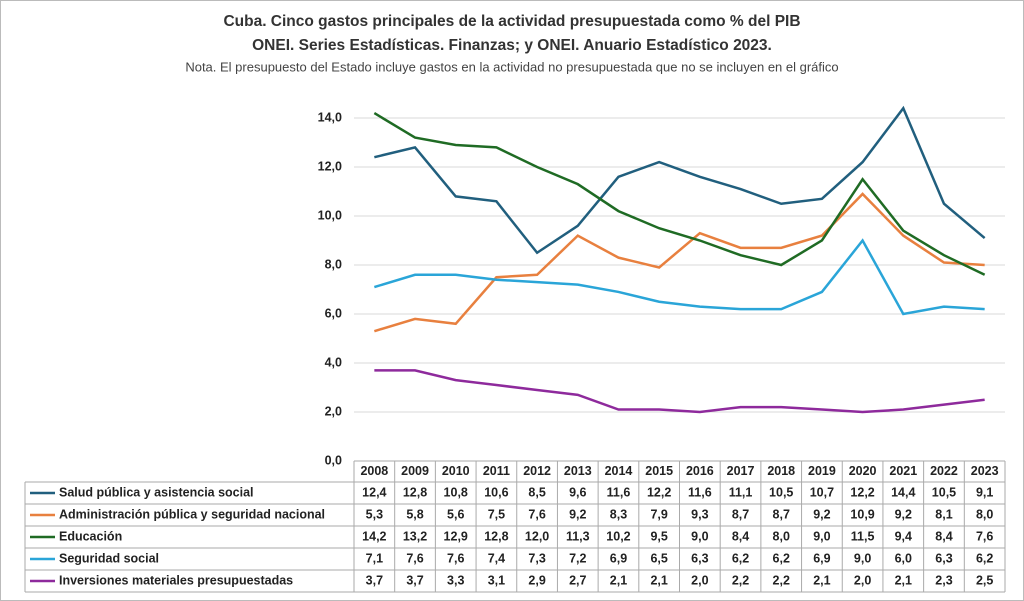 This screenshot has width=1024, height=601. I want to click on x-tick-label: 2017, so click(741, 471).